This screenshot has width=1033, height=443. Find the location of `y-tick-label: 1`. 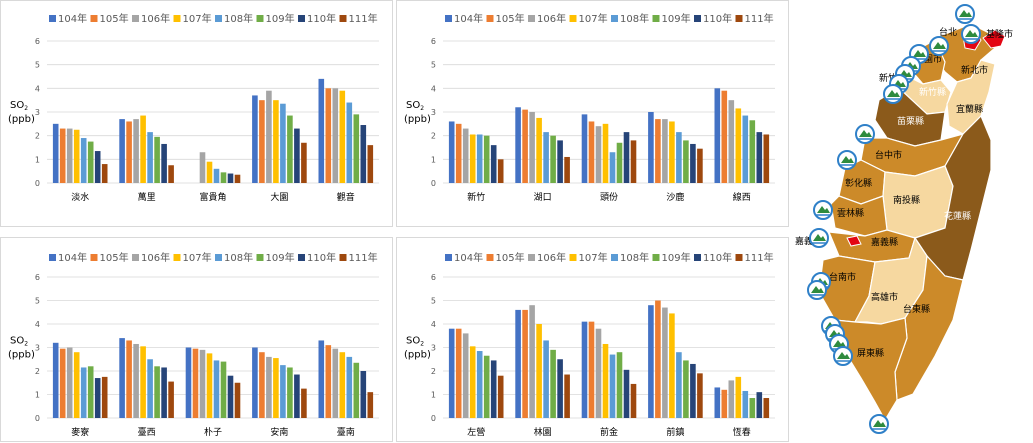

y-tick-label: 1 is located at coordinates (37, 159).